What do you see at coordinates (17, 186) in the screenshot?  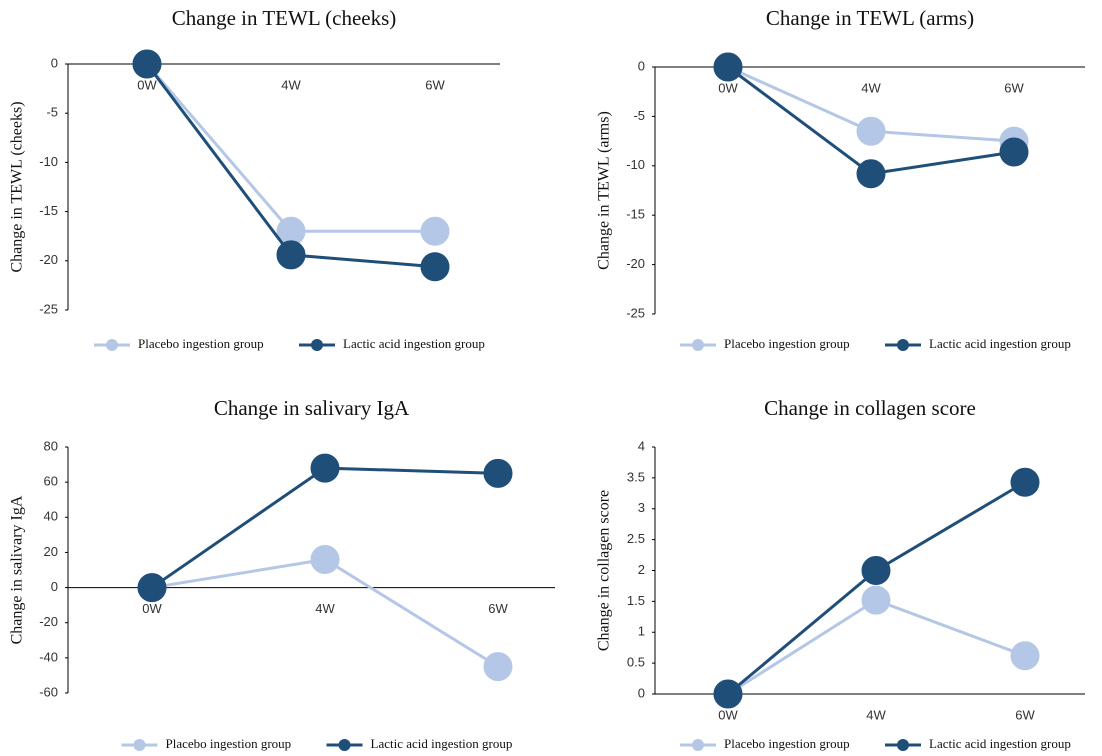 I see `y-axis-label: Change in TEWL (cheeks)` at bounding box center [17, 186].